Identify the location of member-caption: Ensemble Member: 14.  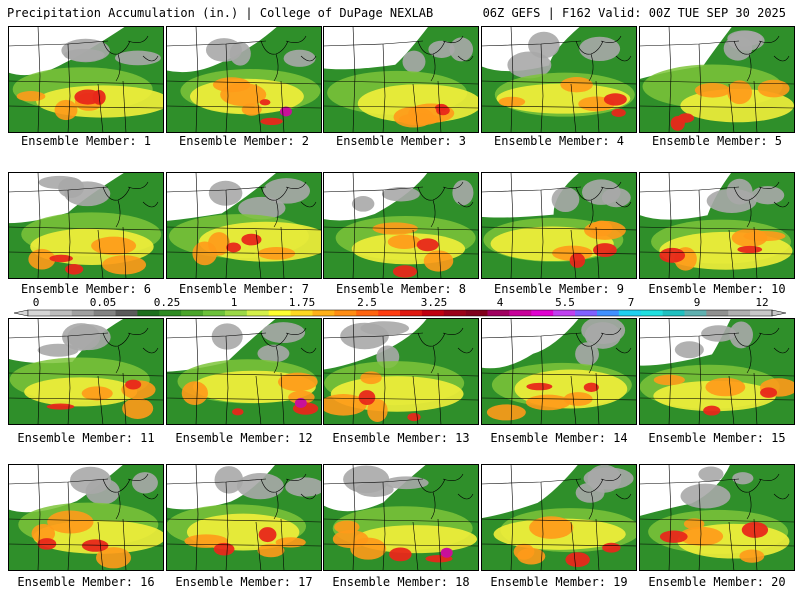
(559, 438).